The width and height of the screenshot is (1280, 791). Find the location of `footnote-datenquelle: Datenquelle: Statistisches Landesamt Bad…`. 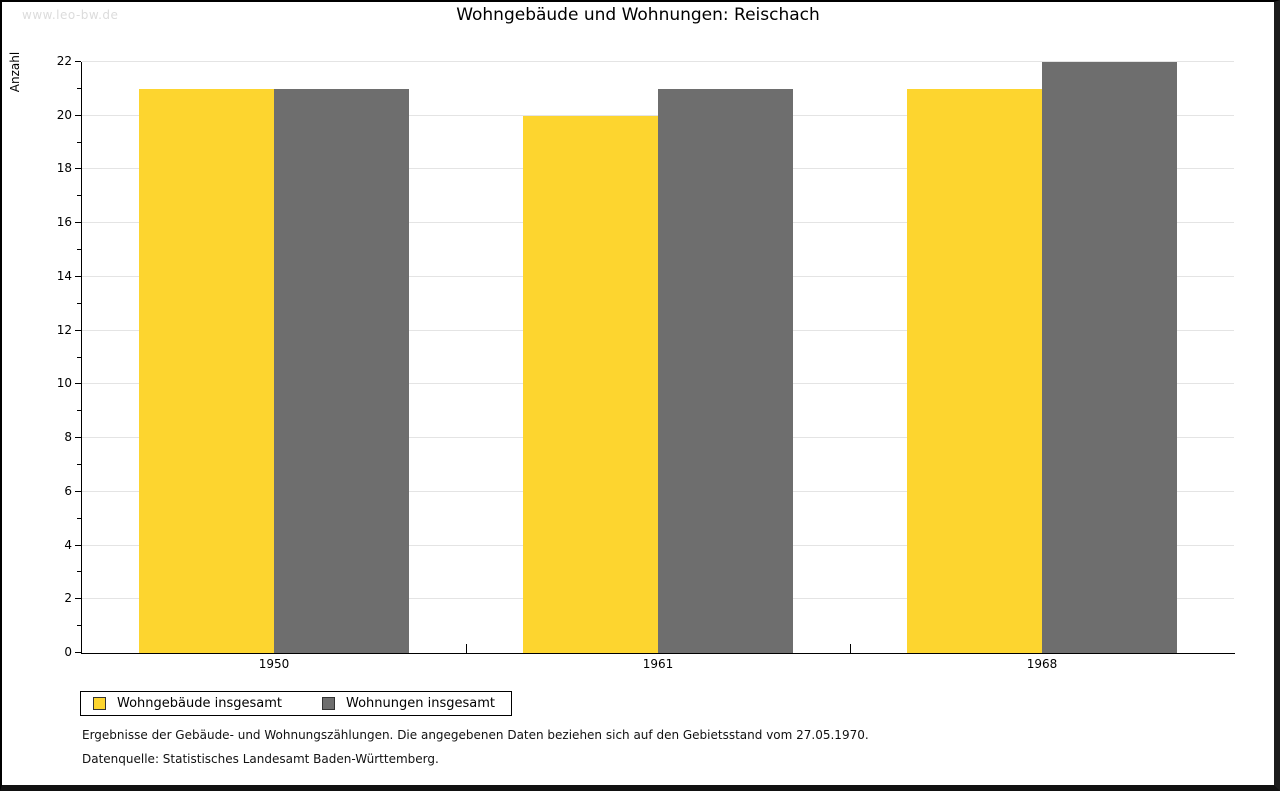

footnote-datenquelle: Datenquelle: Statistisches Landesamt Bad… is located at coordinates (260, 759).